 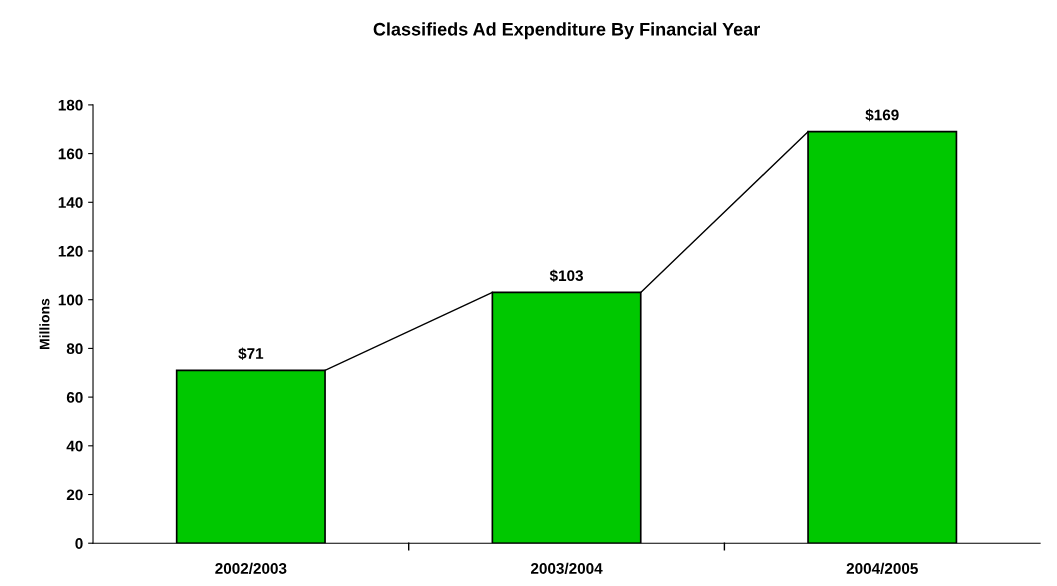 What do you see at coordinates (882, 115) in the screenshot?
I see `data-label: $169` at bounding box center [882, 115].